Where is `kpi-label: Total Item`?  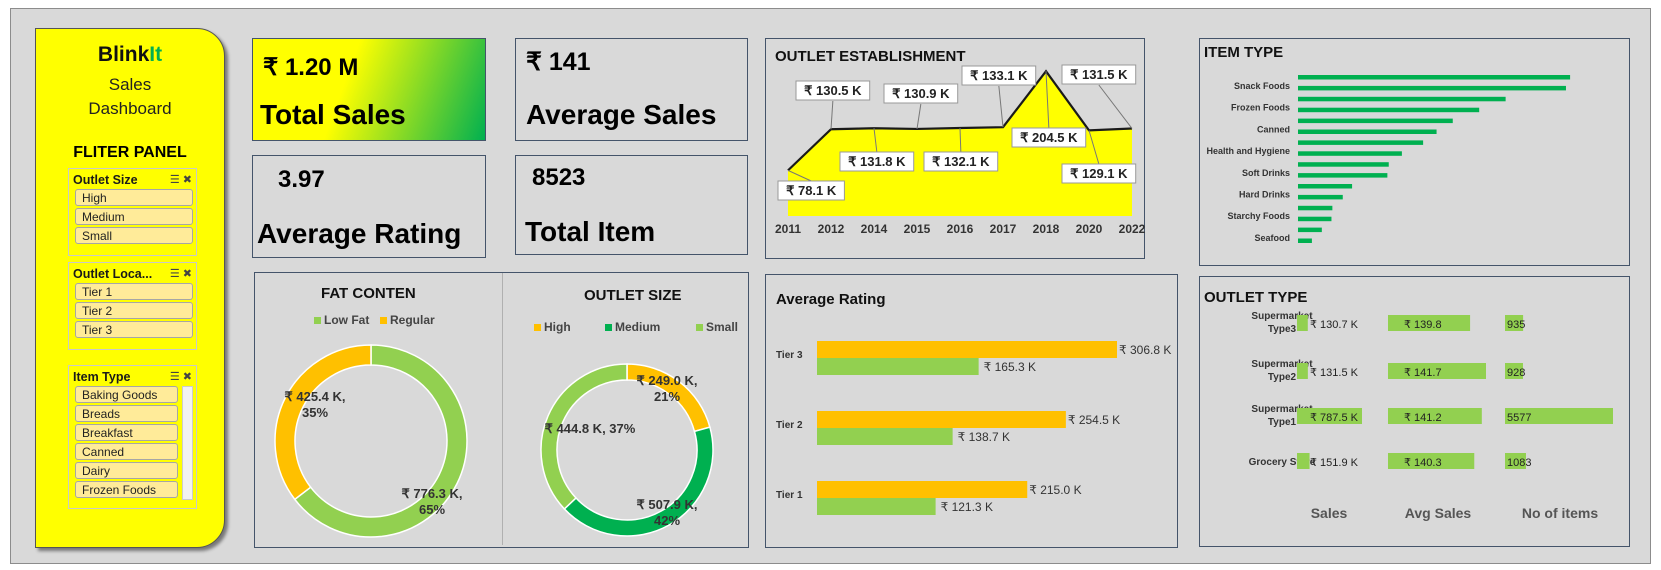
kpi-label: Total Item is located at coordinates (590, 231).